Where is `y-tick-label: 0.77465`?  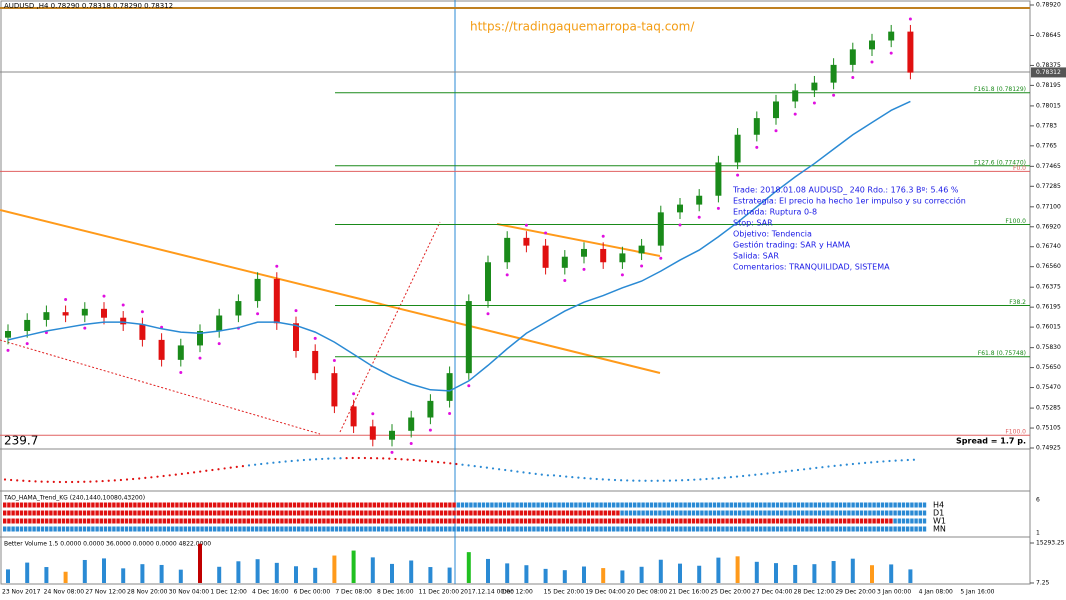 y-tick-label: 0.77465 is located at coordinates (1048, 166).